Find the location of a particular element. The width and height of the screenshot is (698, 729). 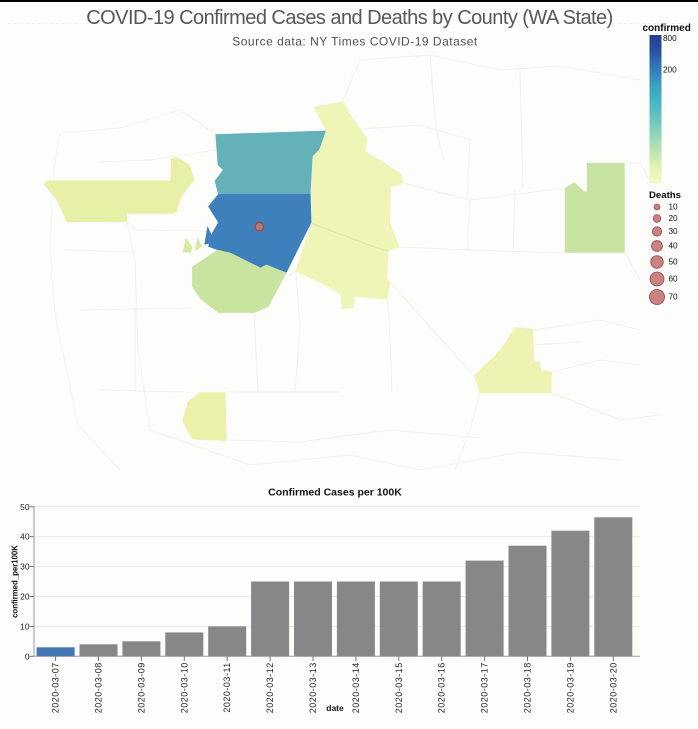

svg-text: 2020-03-14 is located at coordinates (356, 687).